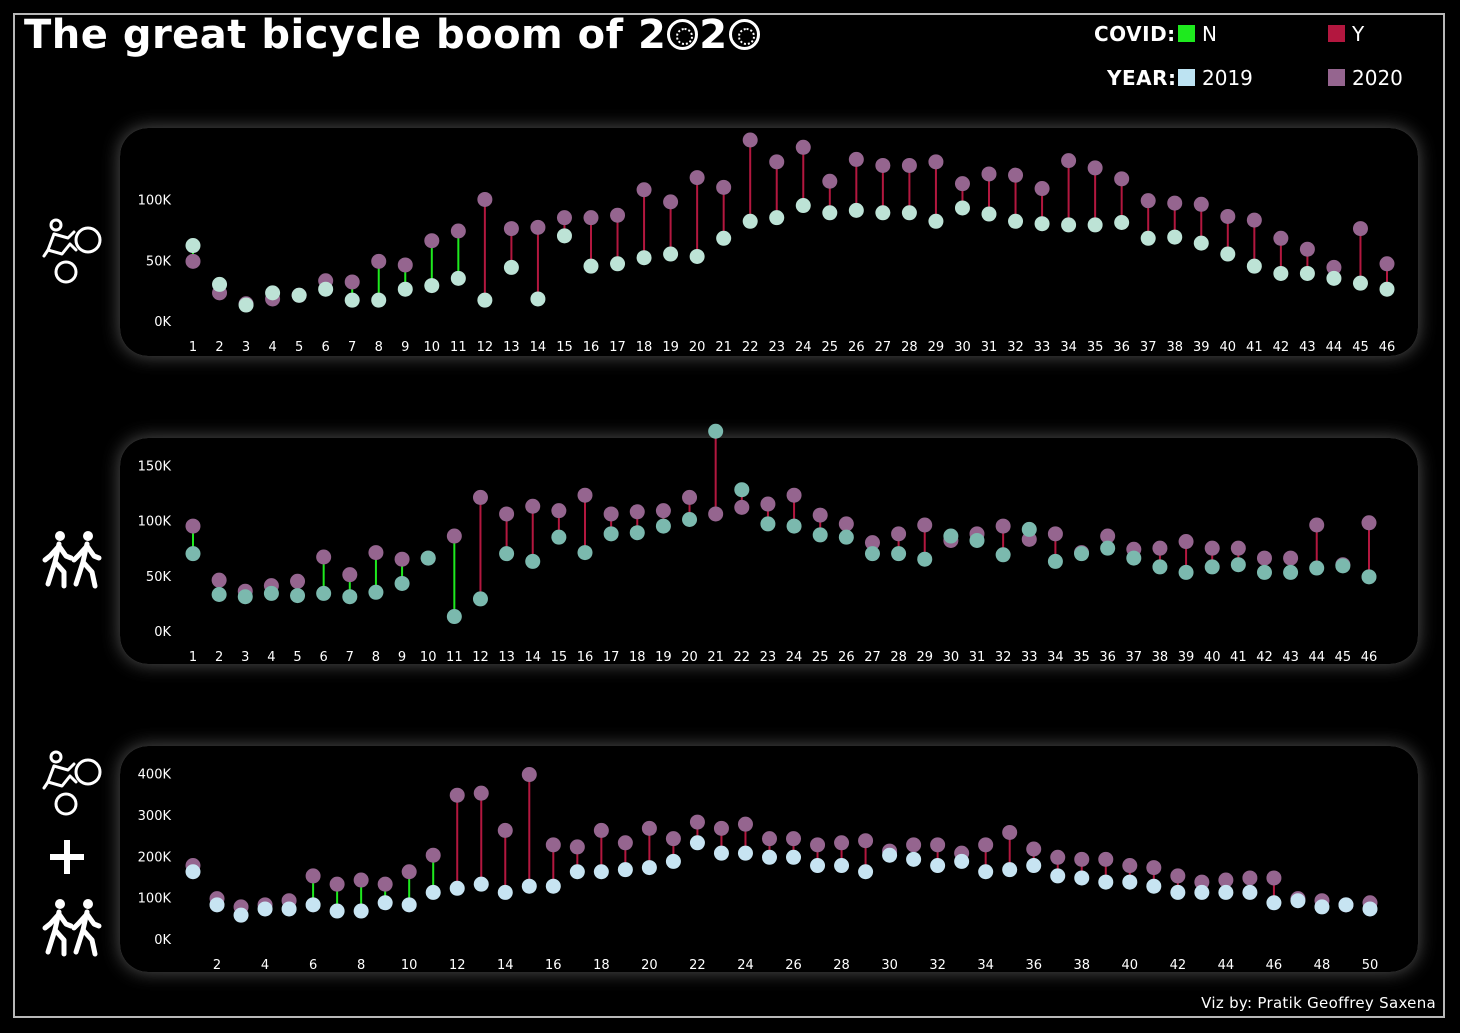 The image size is (1460, 1033). I want to click on wheel-icon, so click(683, 34).